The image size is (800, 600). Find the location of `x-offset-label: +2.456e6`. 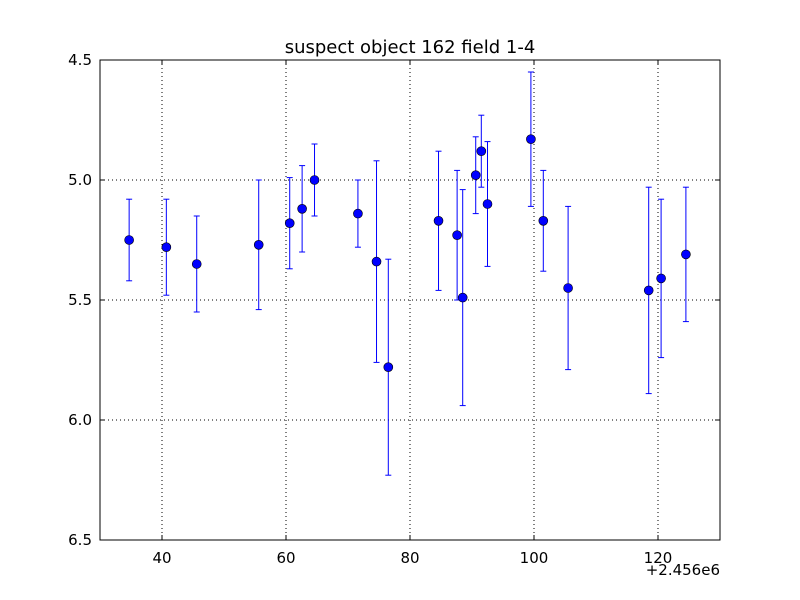

x-offset-label: +2.456e6 is located at coordinates (683, 570).